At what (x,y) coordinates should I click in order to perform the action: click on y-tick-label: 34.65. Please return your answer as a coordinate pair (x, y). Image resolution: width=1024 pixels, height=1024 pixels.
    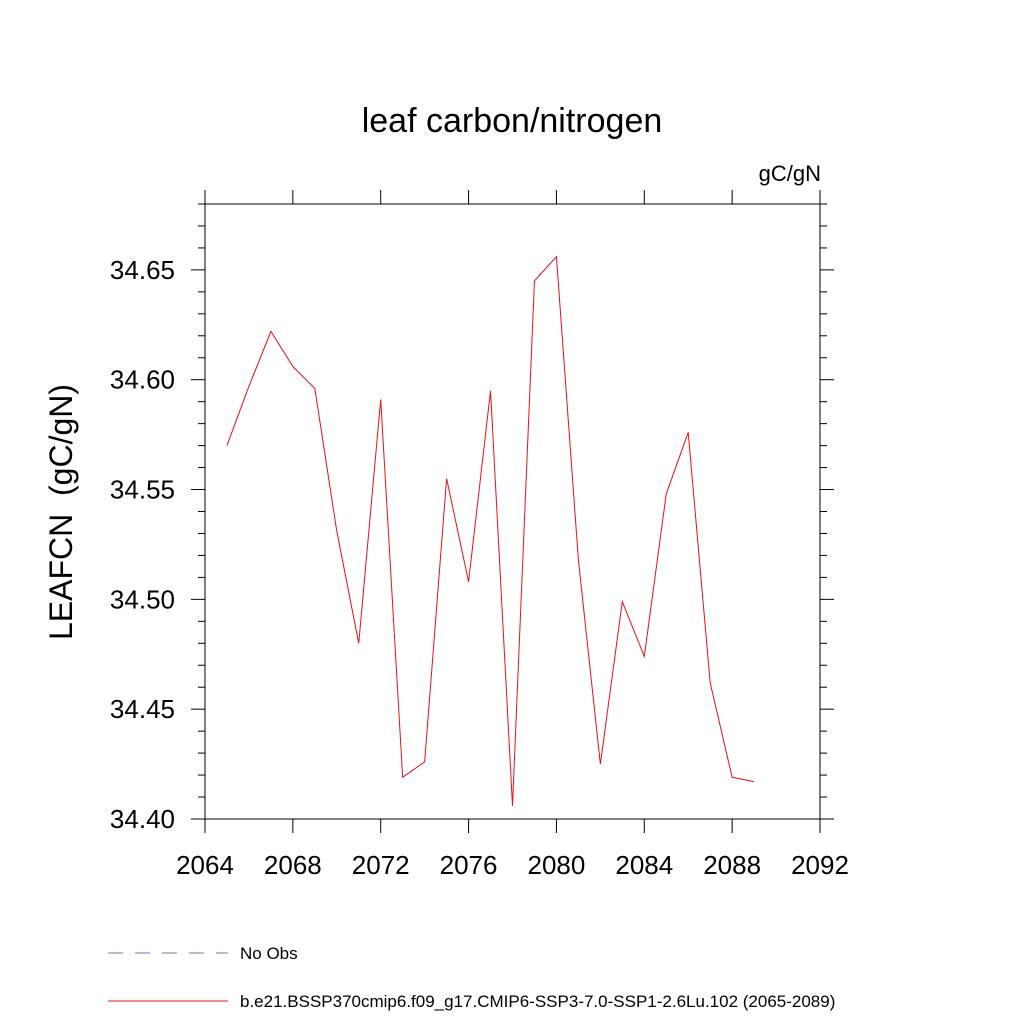
    Looking at the image, I should click on (142, 270).